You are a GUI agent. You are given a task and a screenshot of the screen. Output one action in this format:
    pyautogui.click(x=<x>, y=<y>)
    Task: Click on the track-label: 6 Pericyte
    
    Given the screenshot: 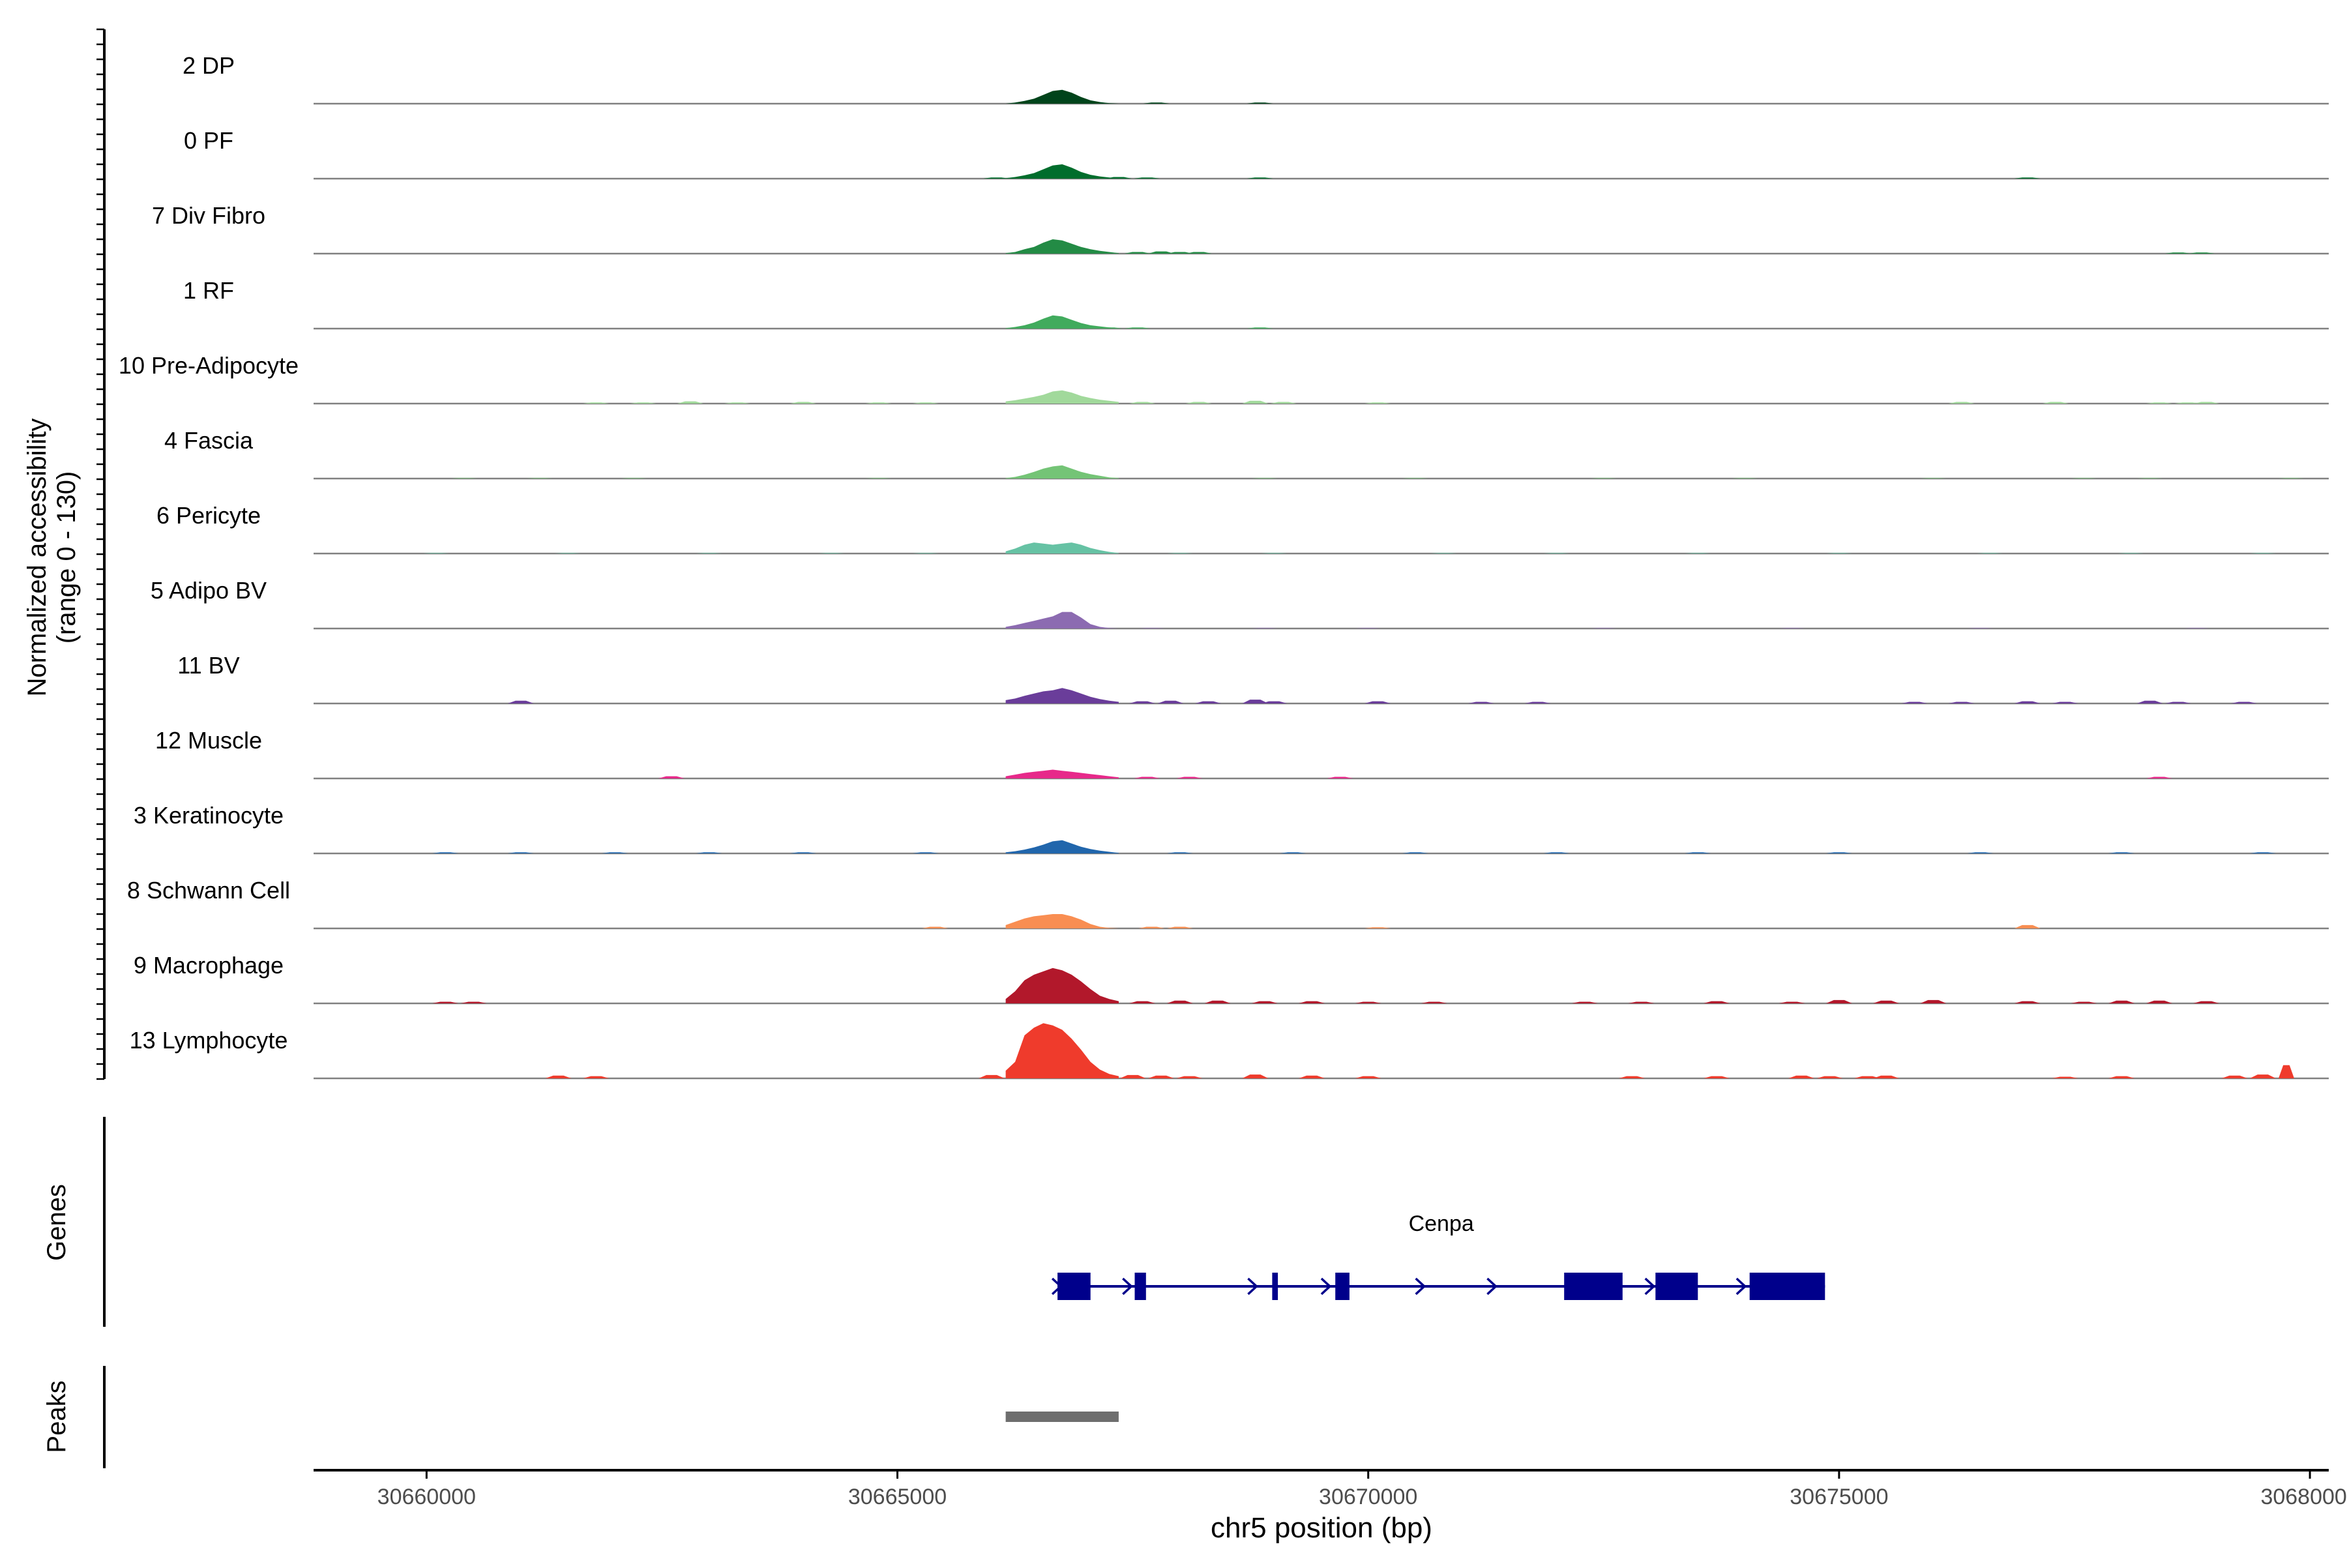 What is the action you would take?
    pyautogui.click(x=208, y=515)
    